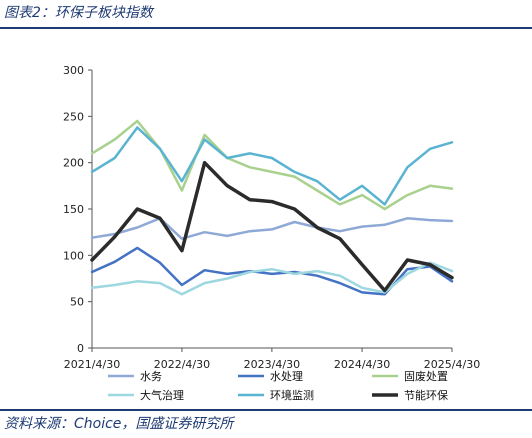 Image resolution: width=532 pixels, height=438 pixels. Describe the element at coordinates (151, 376) in the screenshot. I see `legend-label: 水务` at that location.